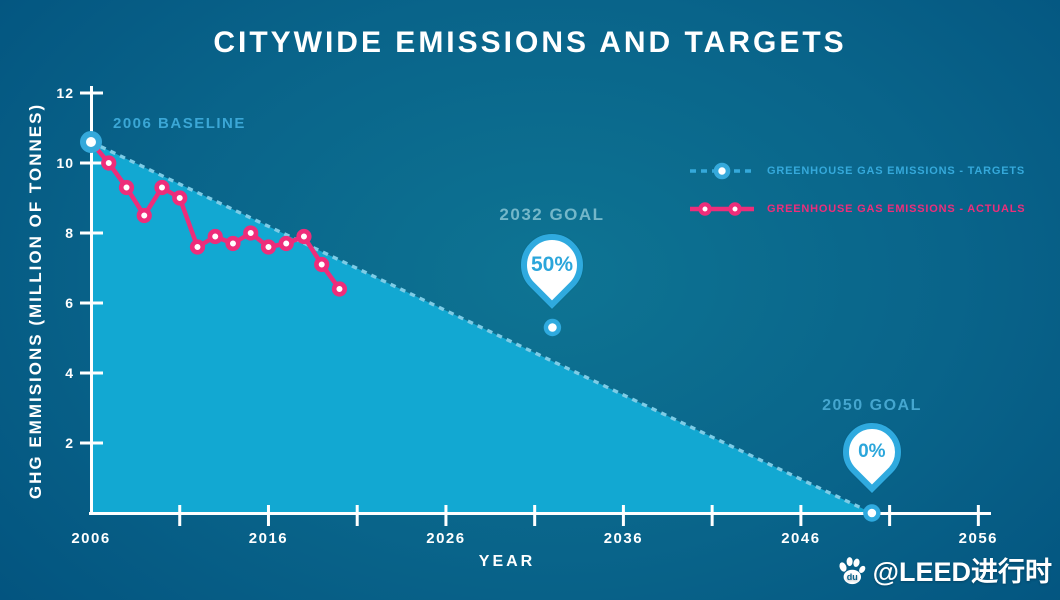 This screenshot has width=1060, height=600. Describe the element at coordinates (552, 264) in the screenshot. I see `goal-2032-pin-value: 50%` at that location.